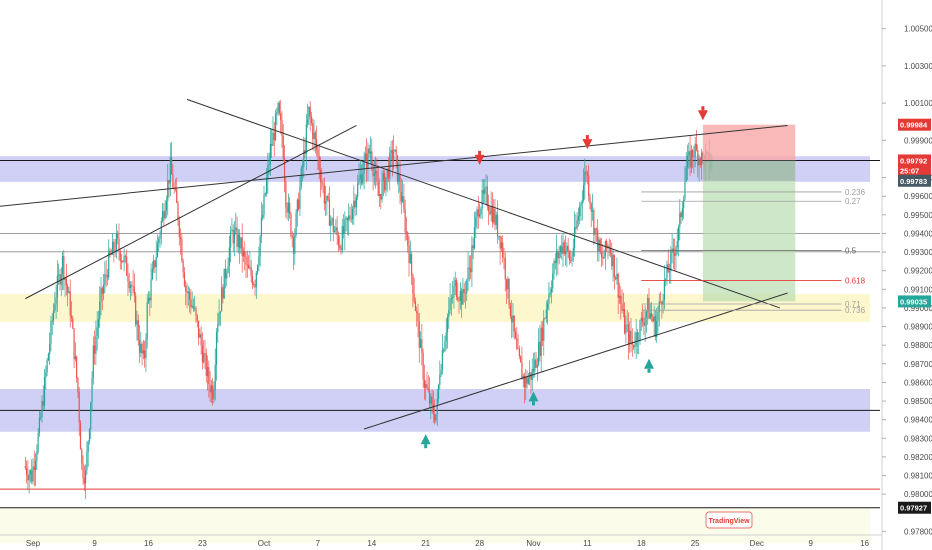 This screenshot has height=550, width=932. What do you see at coordinates (851, 250) in the screenshot?
I see `fib-label: 0.5` at bounding box center [851, 250].